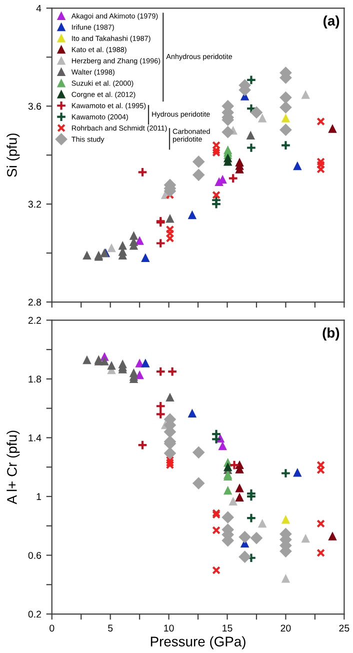 The image size is (353, 653). What do you see at coordinates (35, 555) in the screenshot?
I see `y-tick-label: 0.6` at bounding box center [35, 555].